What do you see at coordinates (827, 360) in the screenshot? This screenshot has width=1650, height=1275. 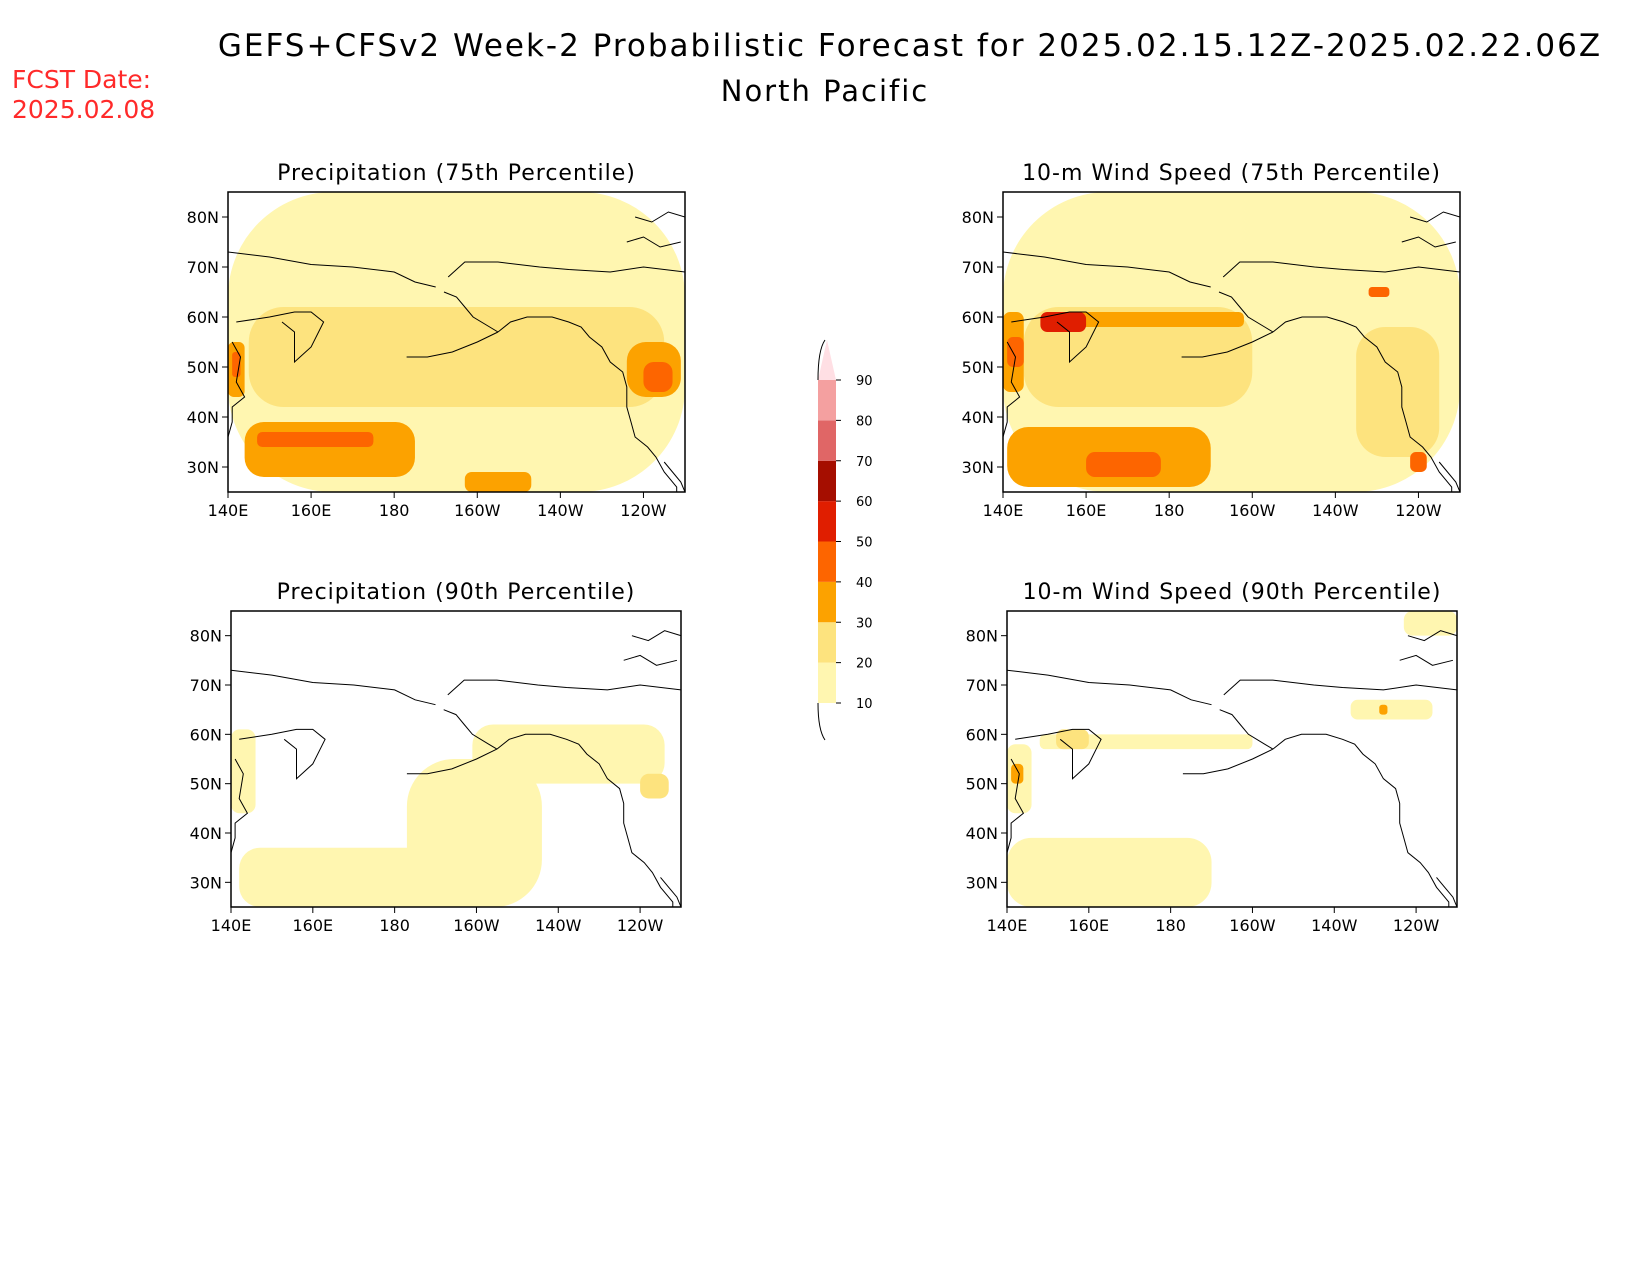 I see `colorbar-top-cap` at bounding box center [827, 360].